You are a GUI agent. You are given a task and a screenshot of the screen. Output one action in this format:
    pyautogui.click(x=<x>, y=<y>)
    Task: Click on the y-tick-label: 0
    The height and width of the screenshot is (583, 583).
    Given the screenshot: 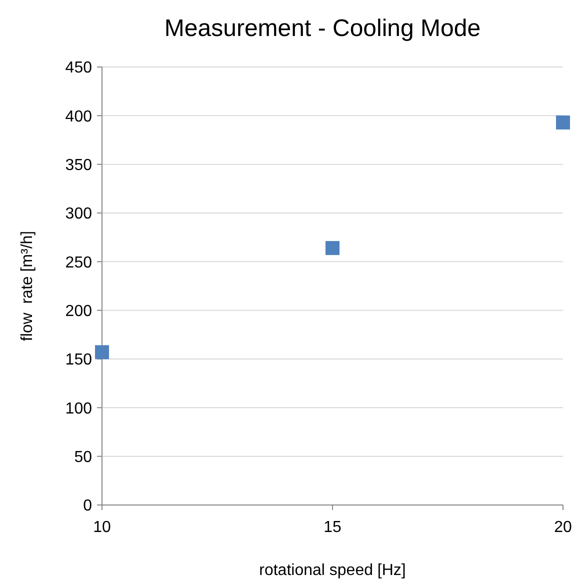 What is the action you would take?
    pyautogui.click(x=87, y=506)
    